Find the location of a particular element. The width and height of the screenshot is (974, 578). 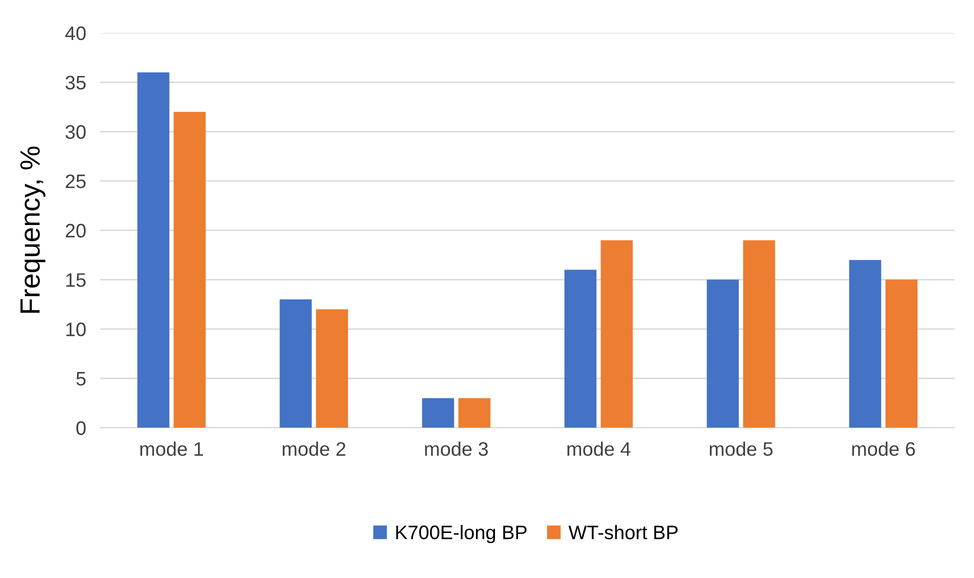

x-tick-label: mode 3 is located at coordinates (456, 449).